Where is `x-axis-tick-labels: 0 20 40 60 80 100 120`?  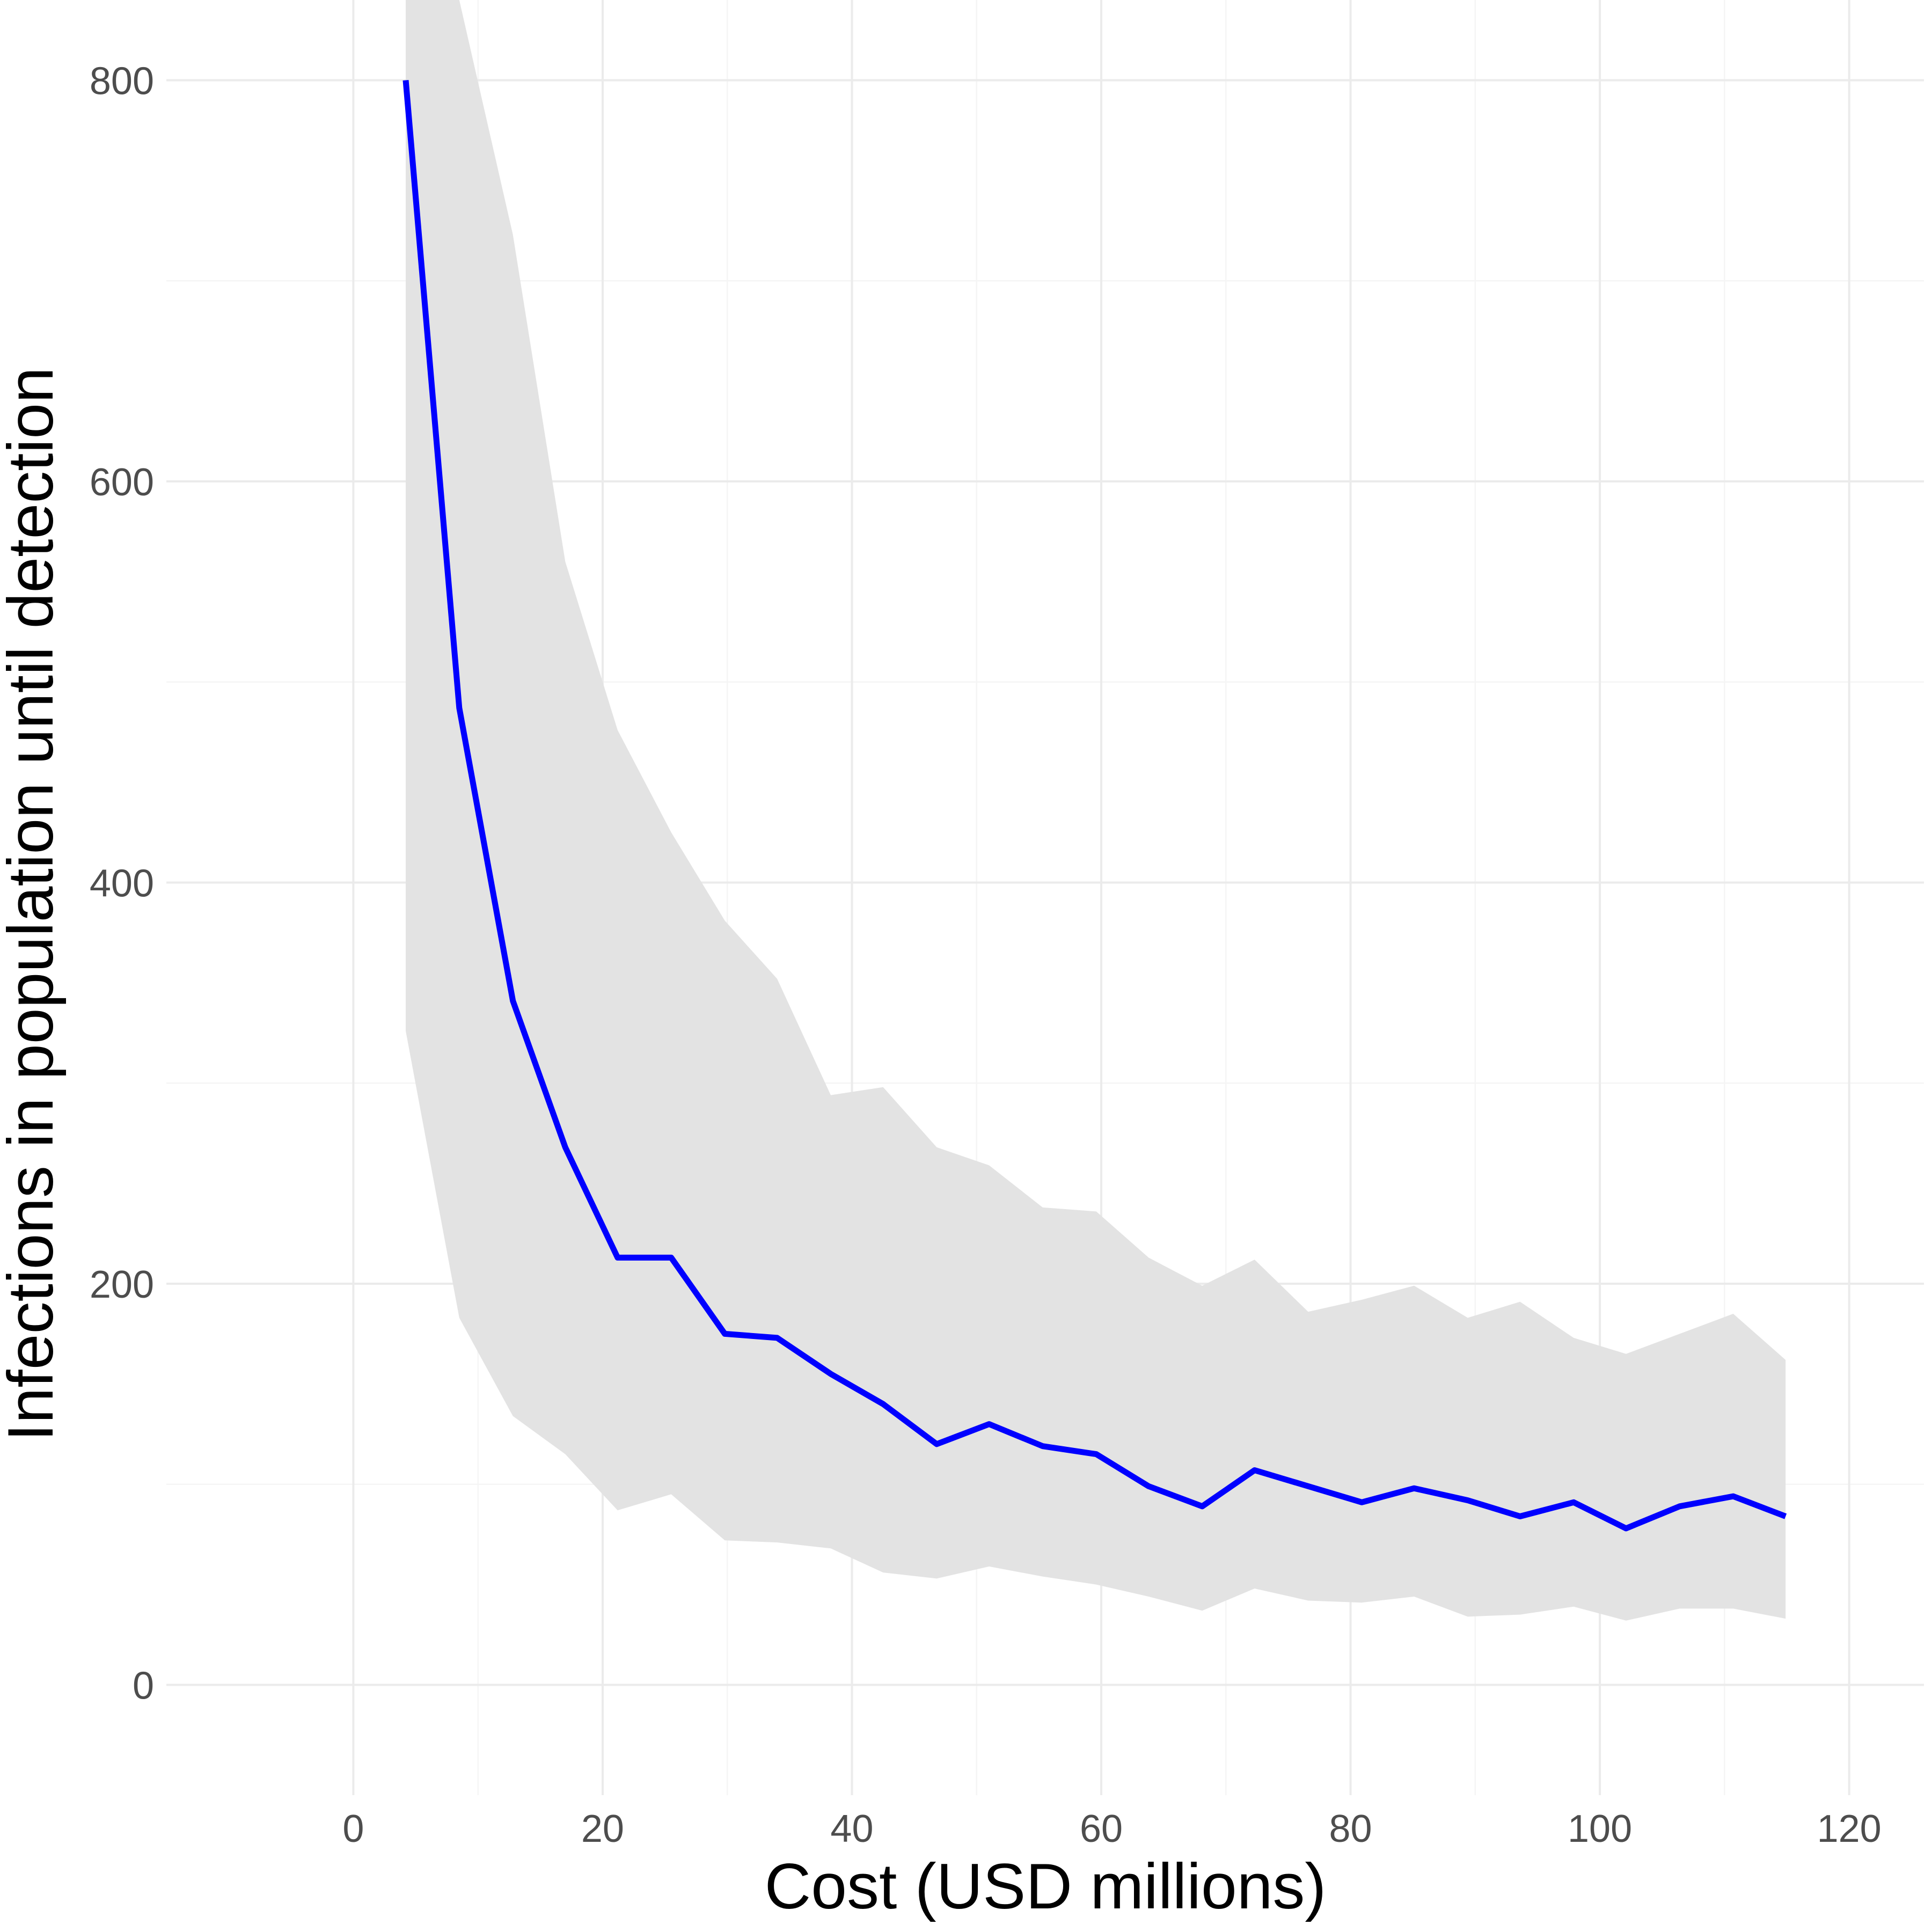
x-axis-tick-labels: 0 20 40 60 80 100 120 is located at coordinates (1111, 1828).